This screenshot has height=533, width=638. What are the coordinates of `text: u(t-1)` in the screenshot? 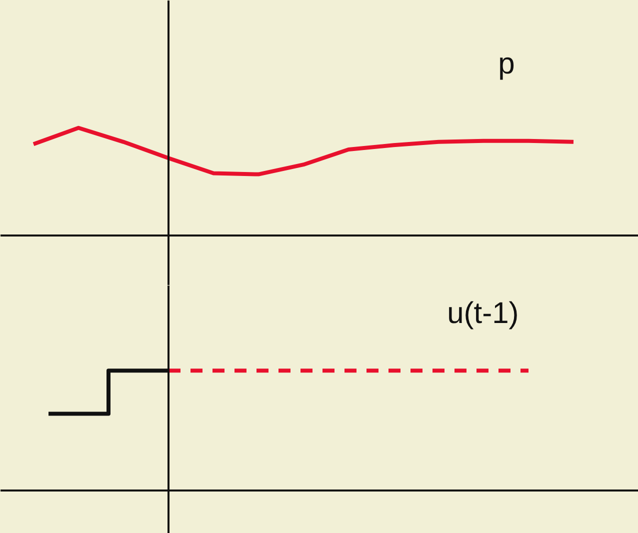 It's located at (483, 313).